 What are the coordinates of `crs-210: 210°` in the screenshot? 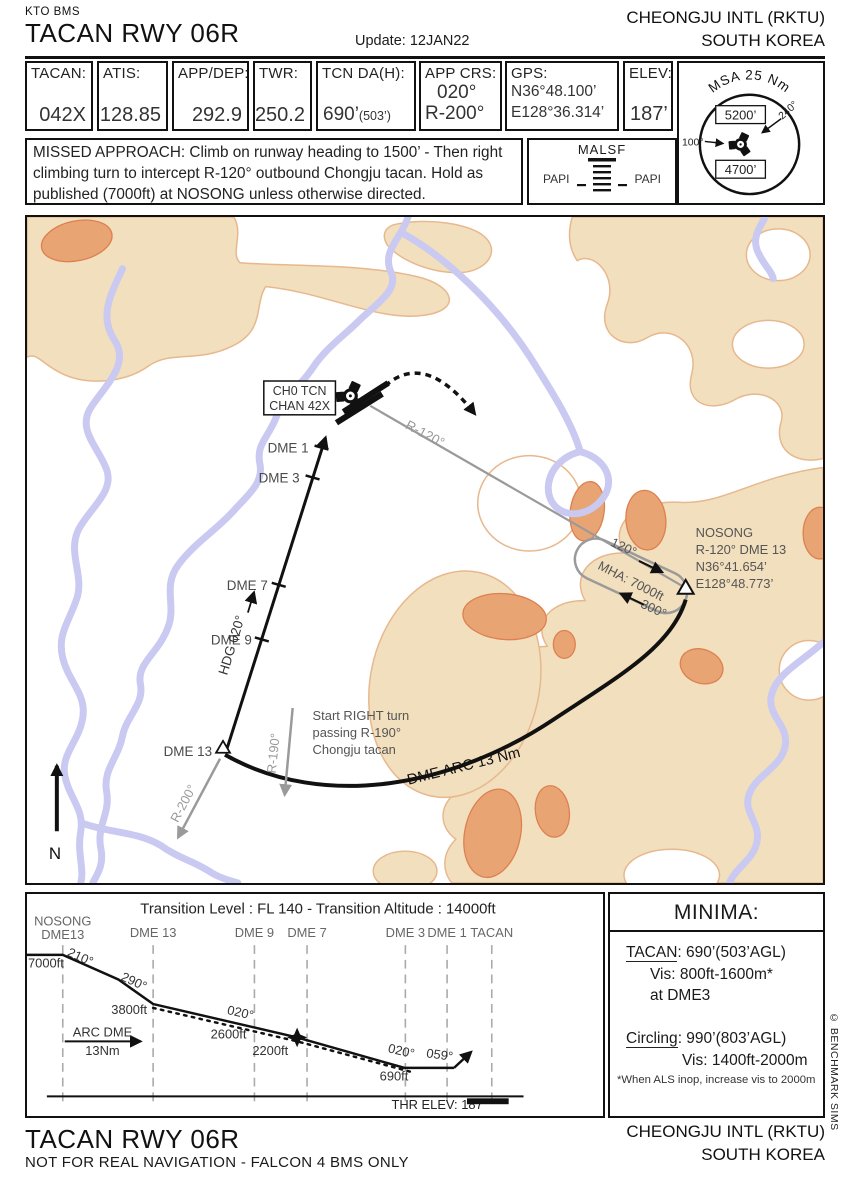 It's located at (80, 957).